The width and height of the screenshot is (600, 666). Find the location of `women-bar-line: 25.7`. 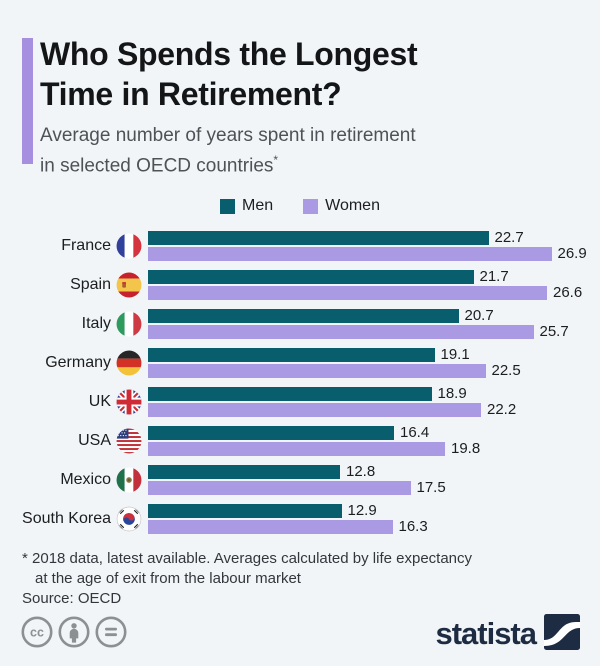

women-bar-line: 25.7 is located at coordinates (374, 332).